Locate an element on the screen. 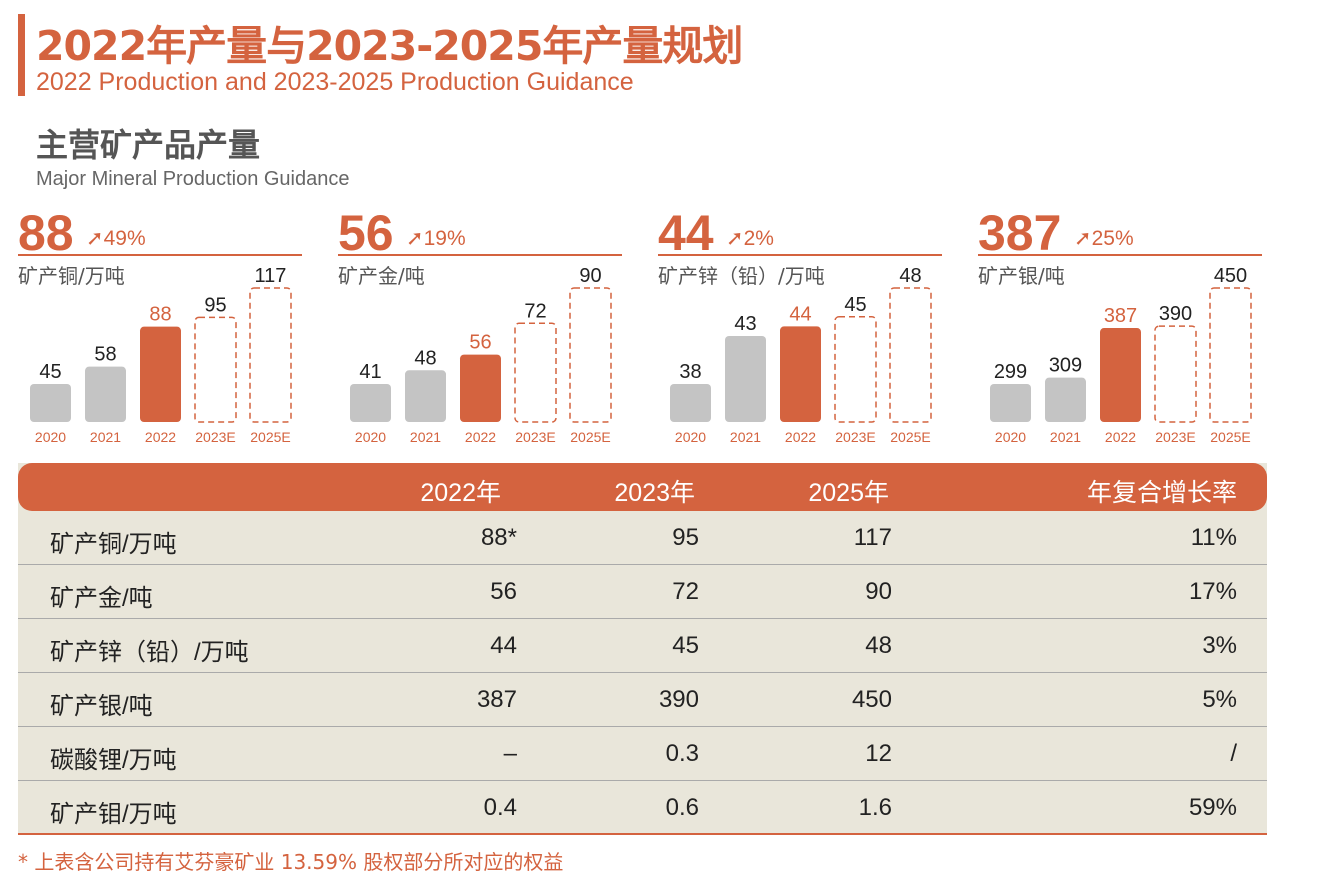 The width and height of the screenshot is (1318, 884). data-label: 38 is located at coordinates (690, 372).